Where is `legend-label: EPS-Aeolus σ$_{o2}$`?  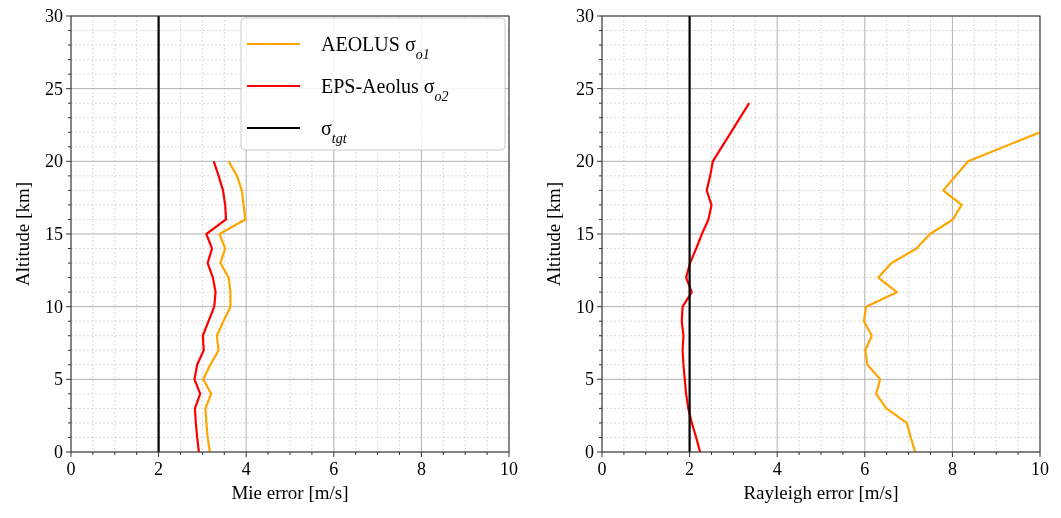 legend-label: EPS-Aeolus σ$_{o2}$ is located at coordinates (385, 89).